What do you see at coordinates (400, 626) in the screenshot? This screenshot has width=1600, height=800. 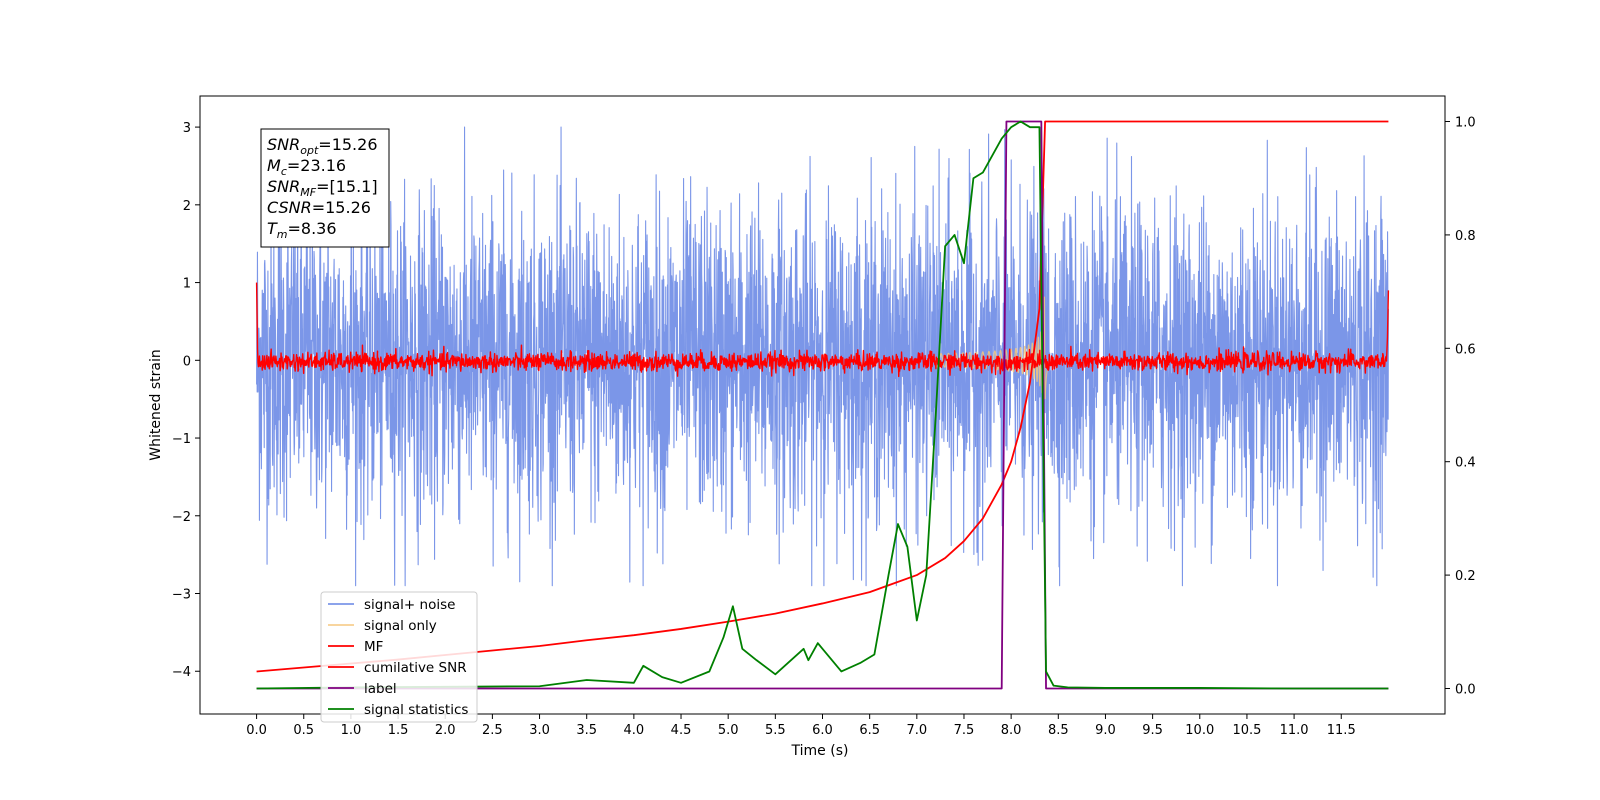 I see `legend-label: signal only` at bounding box center [400, 626].